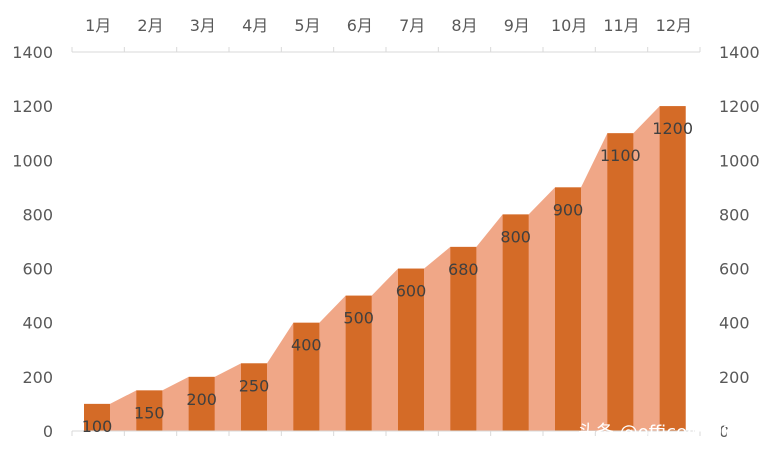 The width and height of the screenshot is (771, 455). Describe the element at coordinates (739, 160) in the screenshot. I see `y-tick-label-right: 1000` at that location.